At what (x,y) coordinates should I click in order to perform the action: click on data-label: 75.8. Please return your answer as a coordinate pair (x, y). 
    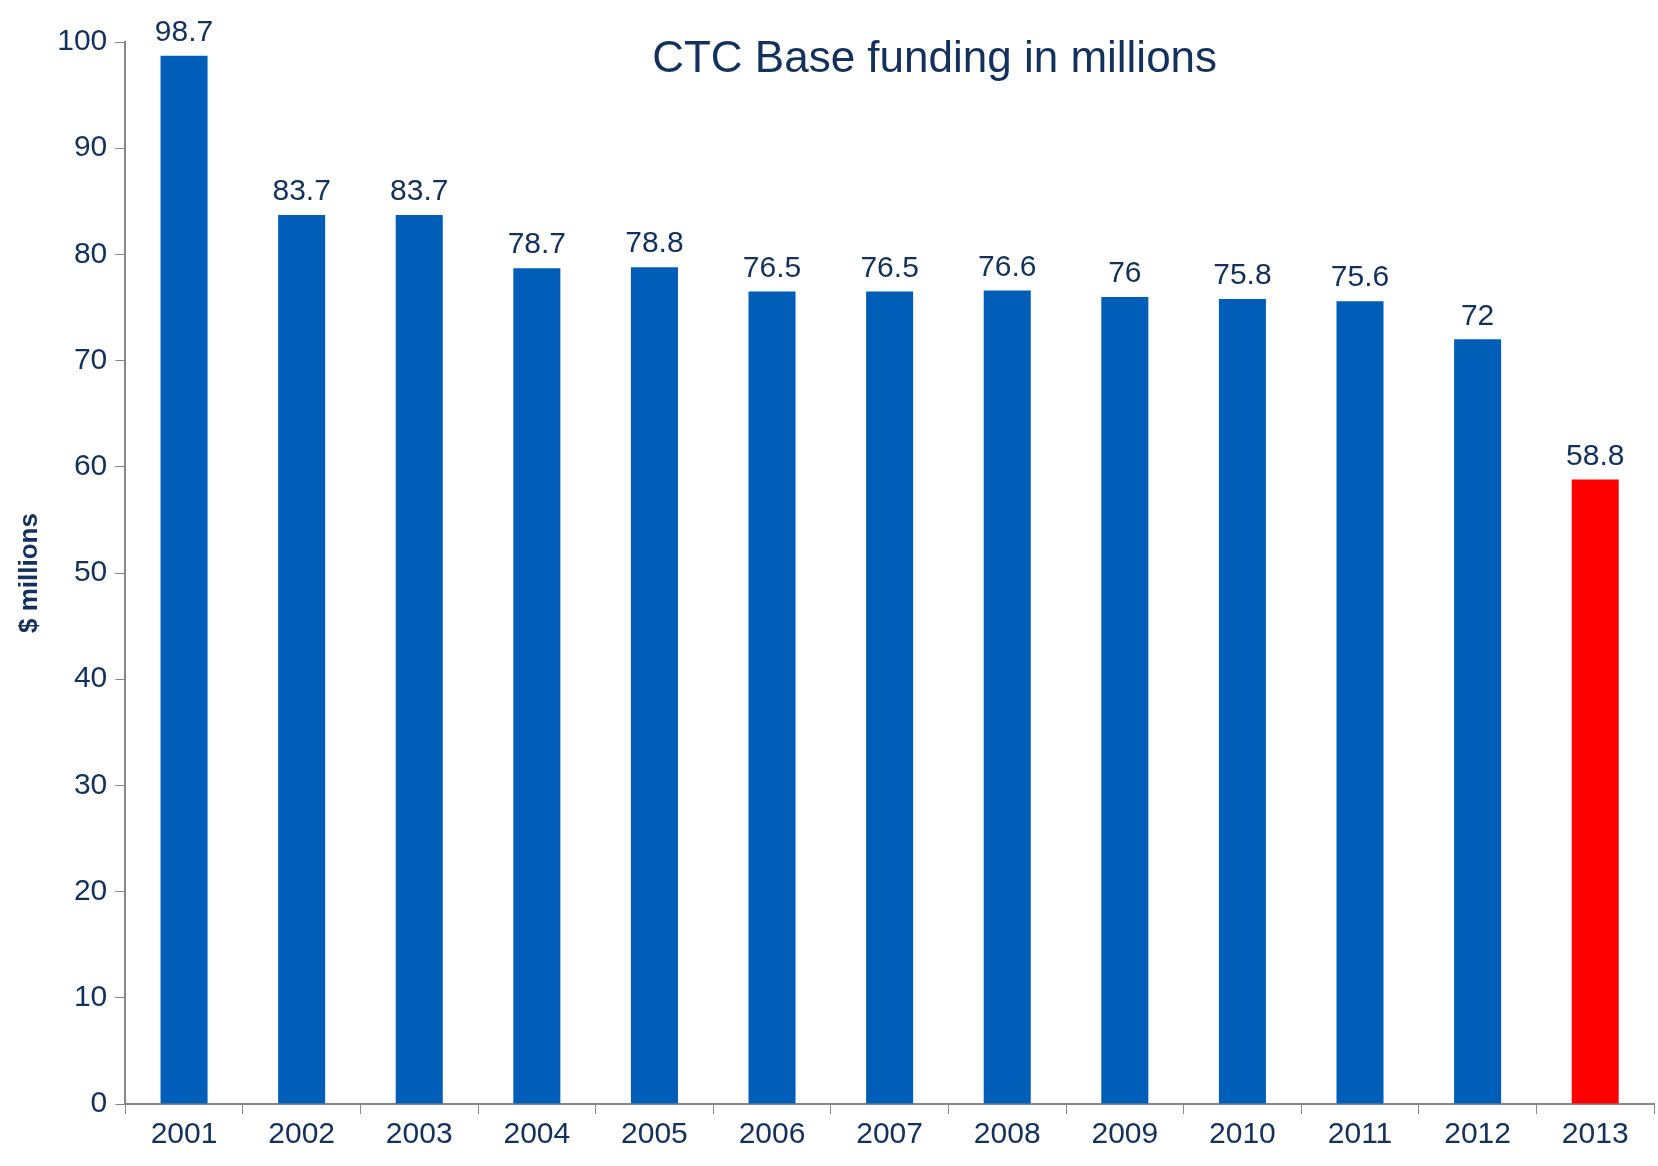
    Looking at the image, I should click on (1242, 274).